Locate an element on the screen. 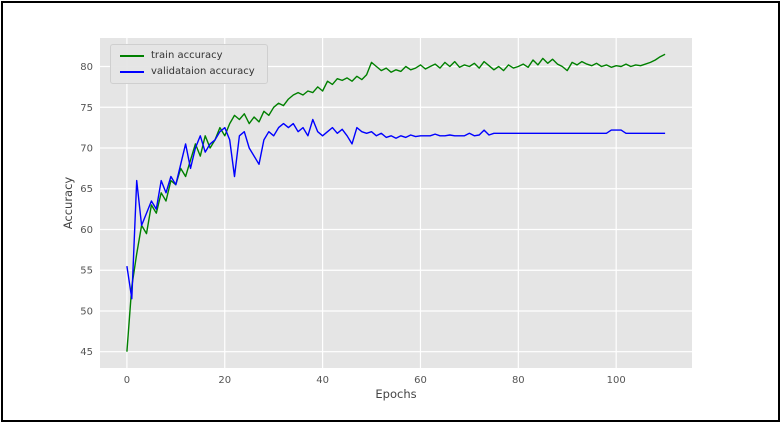 The image size is (781, 423). y-tick-label: 65 is located at coordinates (86, 189).